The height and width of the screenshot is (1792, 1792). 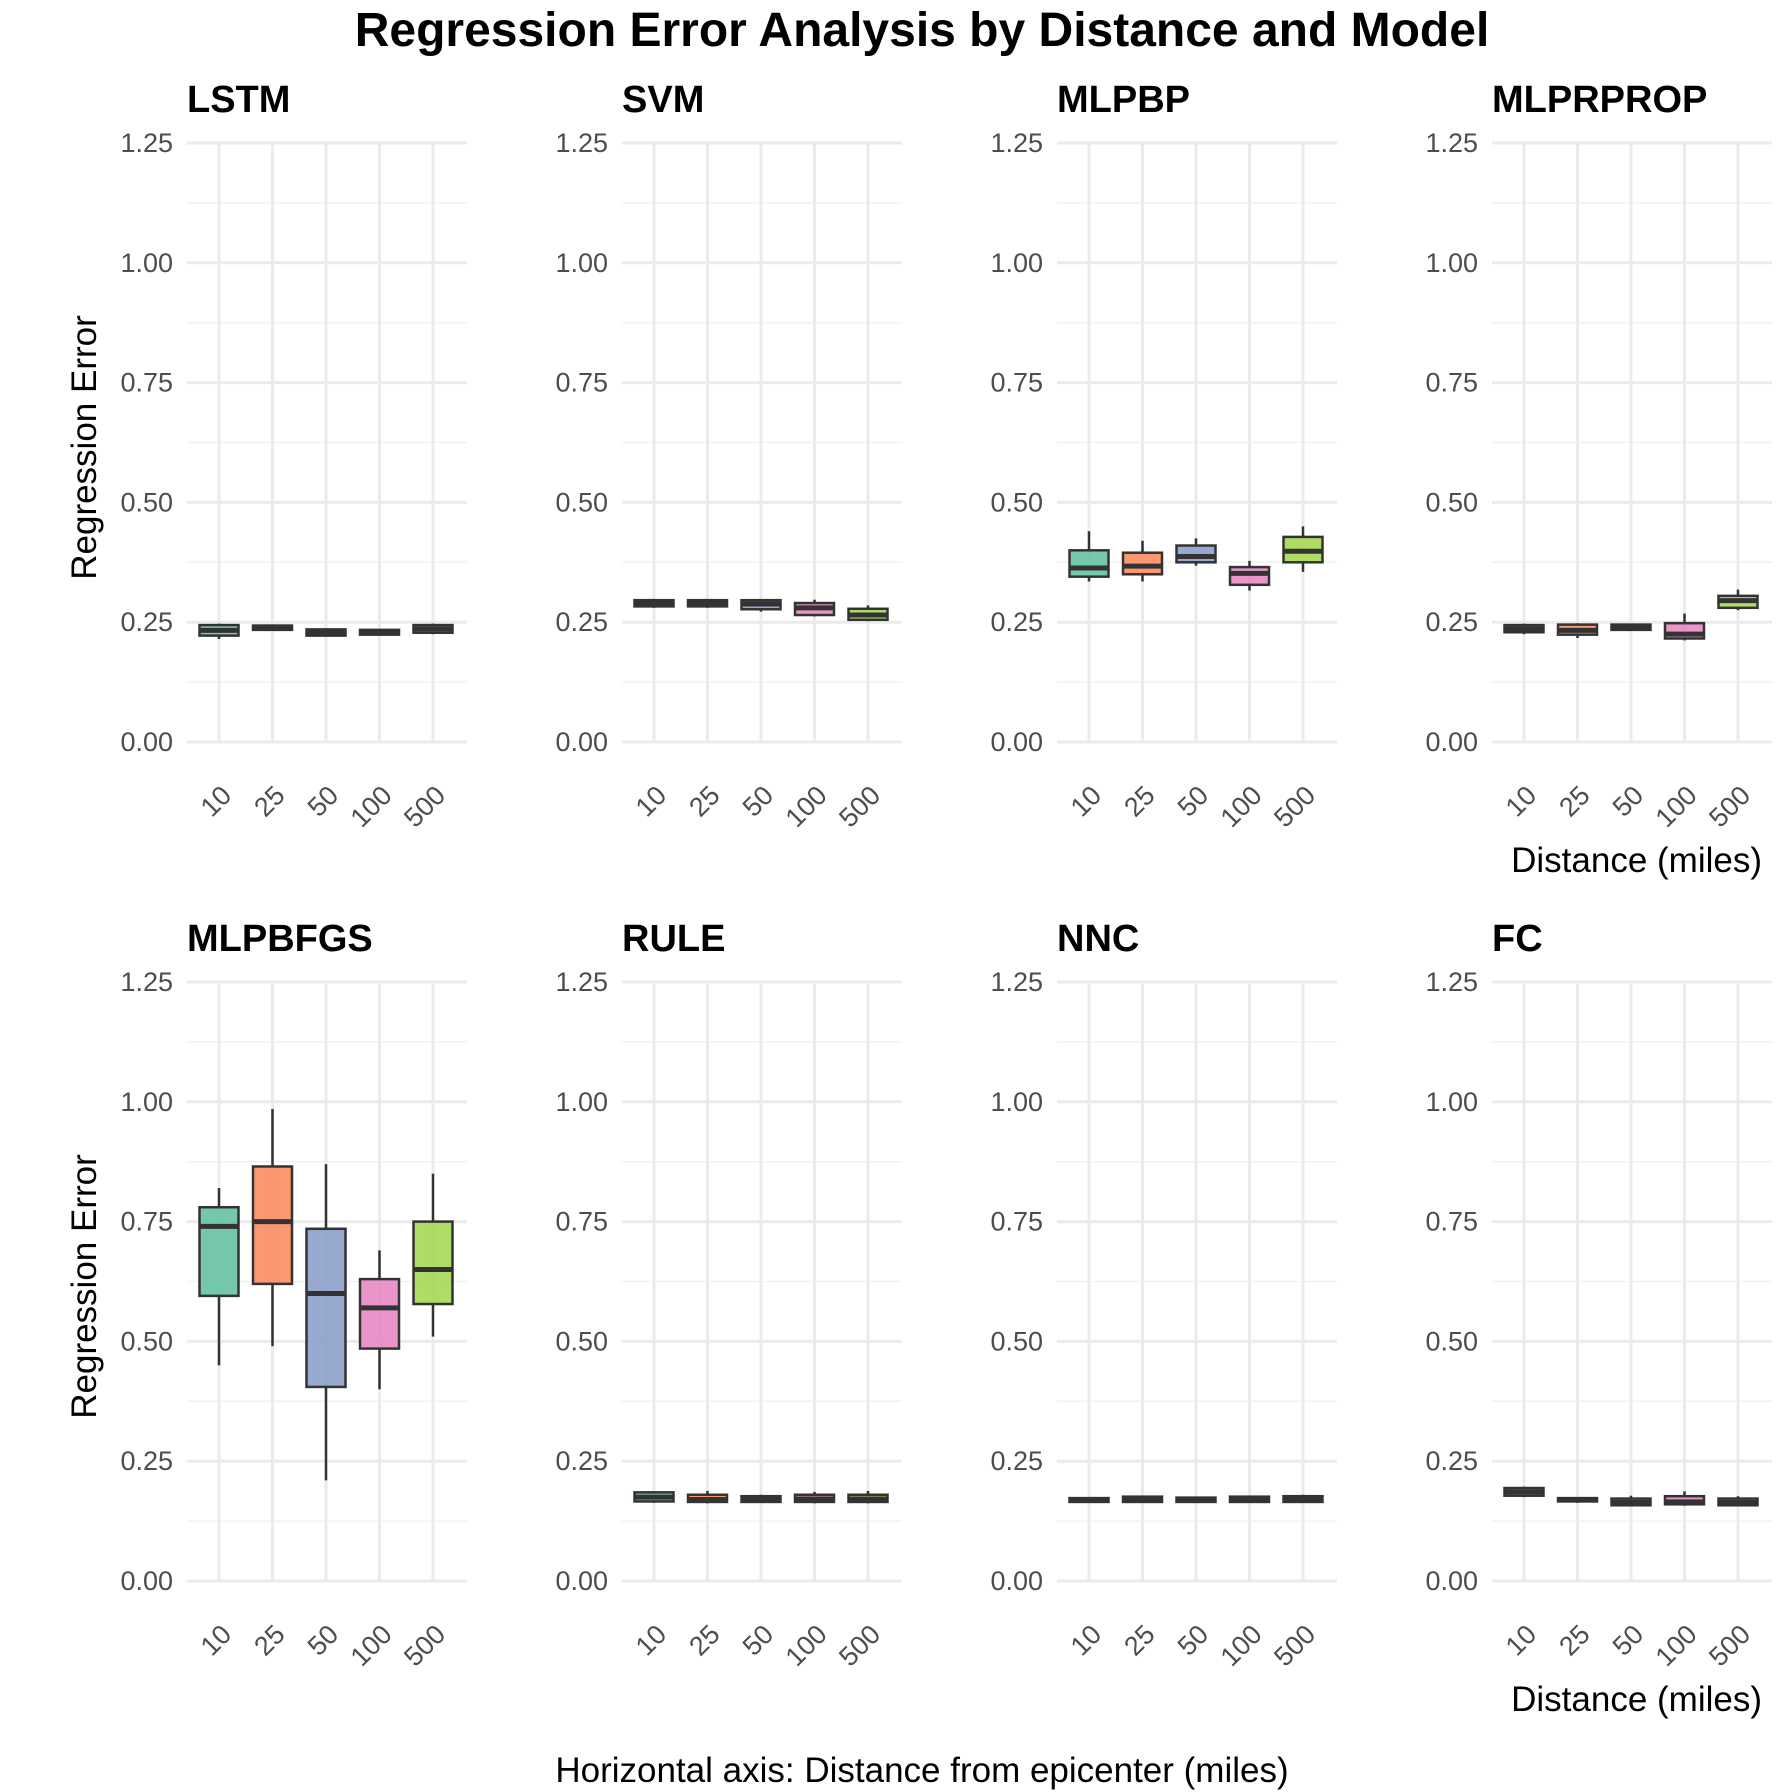 What do you see at coordinates (238, 100) in the screenshot?
I see `facet-title: LSTM` at bounding box center [238, 100].